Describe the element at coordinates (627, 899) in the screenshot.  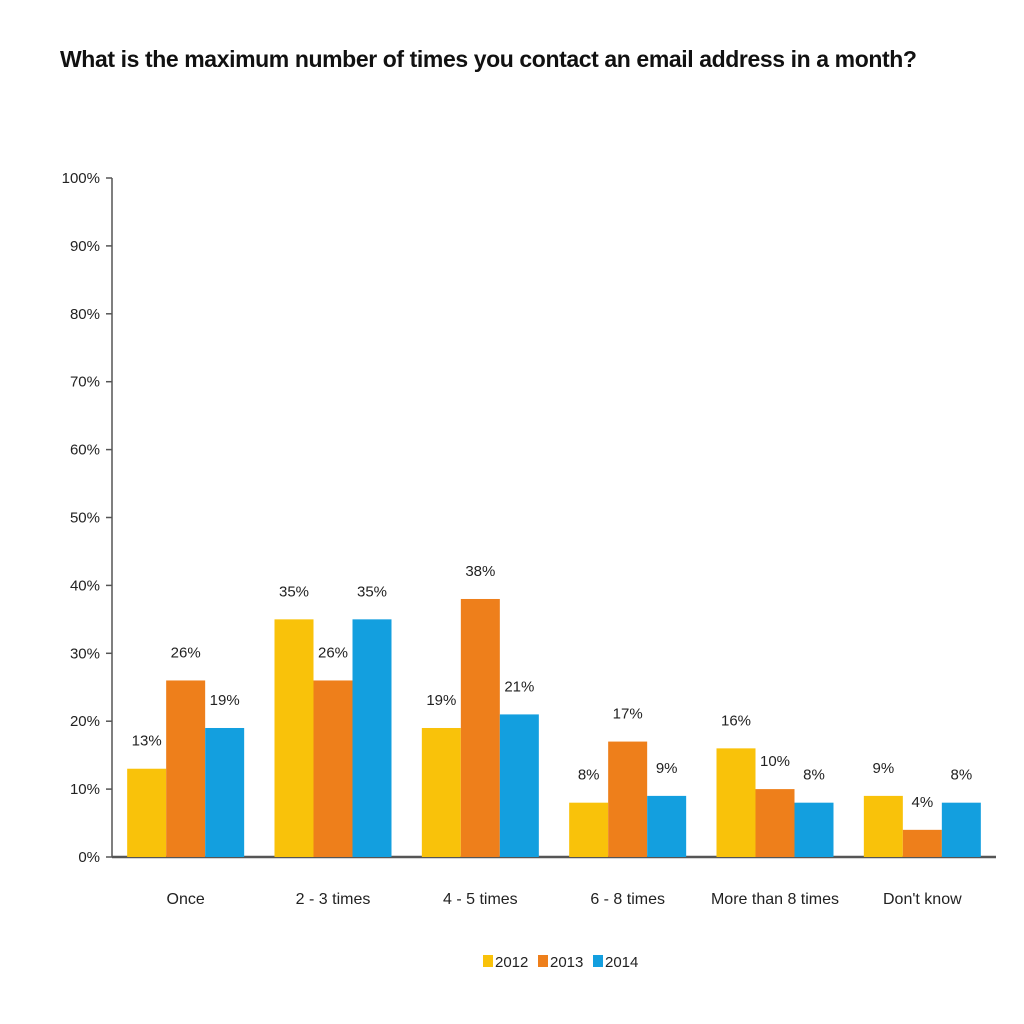
I see `x-tick-label: 6 - 8 times` at that location.